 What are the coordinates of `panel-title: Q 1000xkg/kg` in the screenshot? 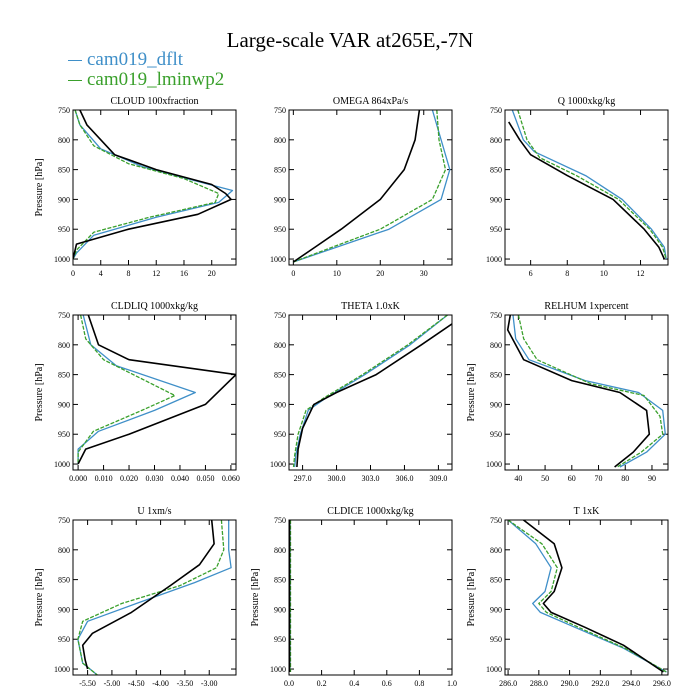 It's located at (587, 101).